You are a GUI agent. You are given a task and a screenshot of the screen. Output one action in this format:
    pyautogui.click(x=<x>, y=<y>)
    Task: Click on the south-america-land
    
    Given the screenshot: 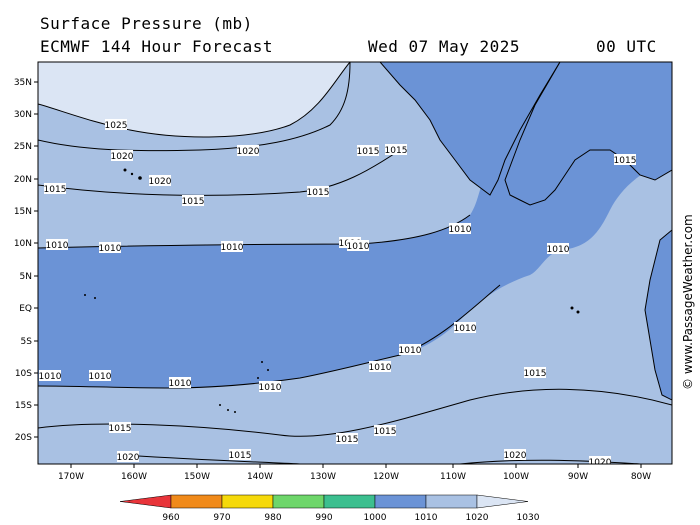 What is the action you would take?
    pyautogui.click(x=658, y=315)
    